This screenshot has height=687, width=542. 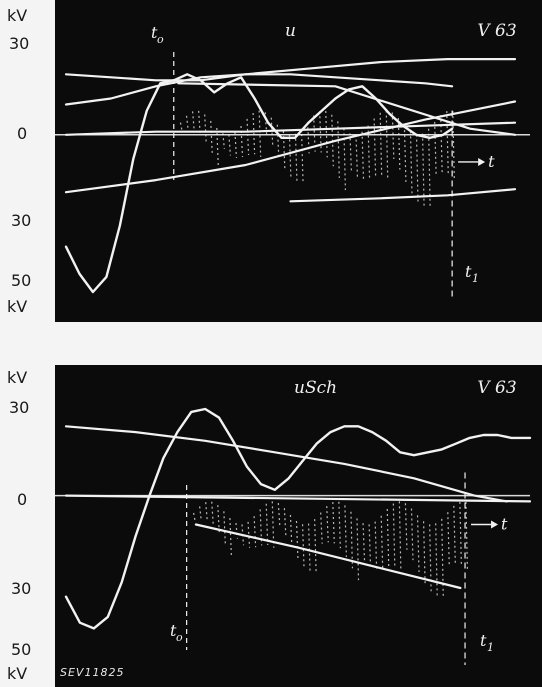 I want to click on upper-kv-label-bottom: kV, so click(x=17, y=306).